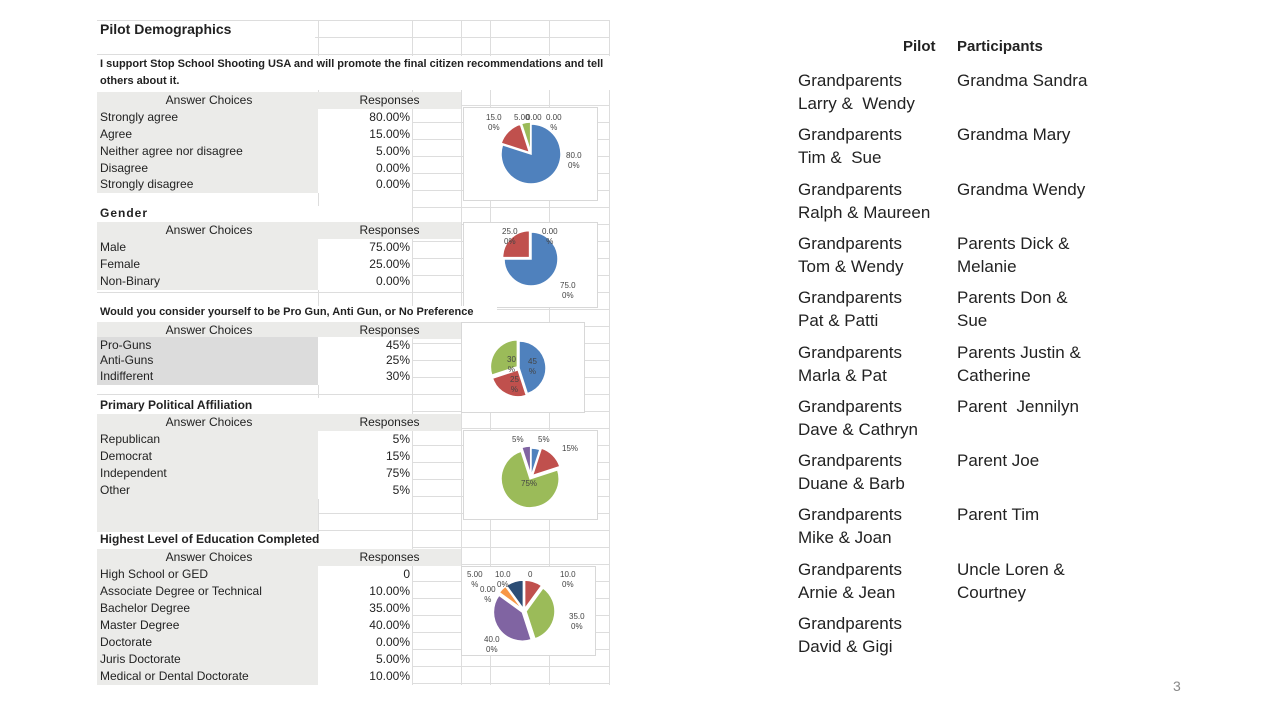 The height and width of the screenshot is (720, 1280). I want to click on pie-slice-agree, so click(515, 138).